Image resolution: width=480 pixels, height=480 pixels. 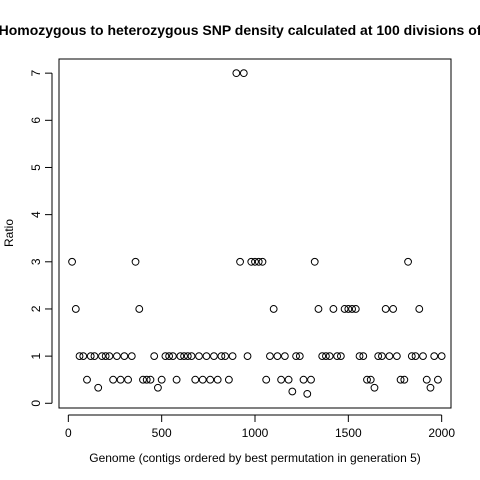 What do you see at coordinates (36, 403) in the screenshot?
I see `y-tick-label: 0` at bounding box center [36, 403].